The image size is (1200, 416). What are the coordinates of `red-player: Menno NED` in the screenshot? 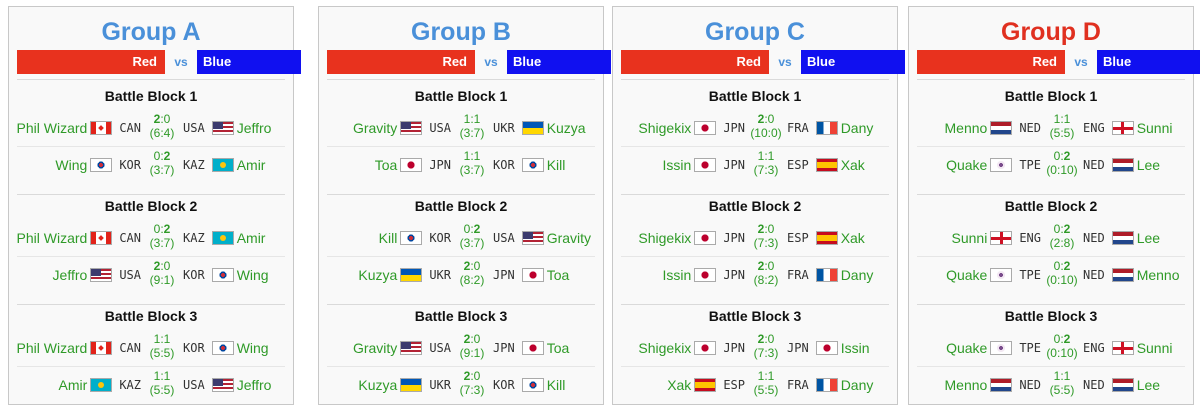 It's located at (977, 128).